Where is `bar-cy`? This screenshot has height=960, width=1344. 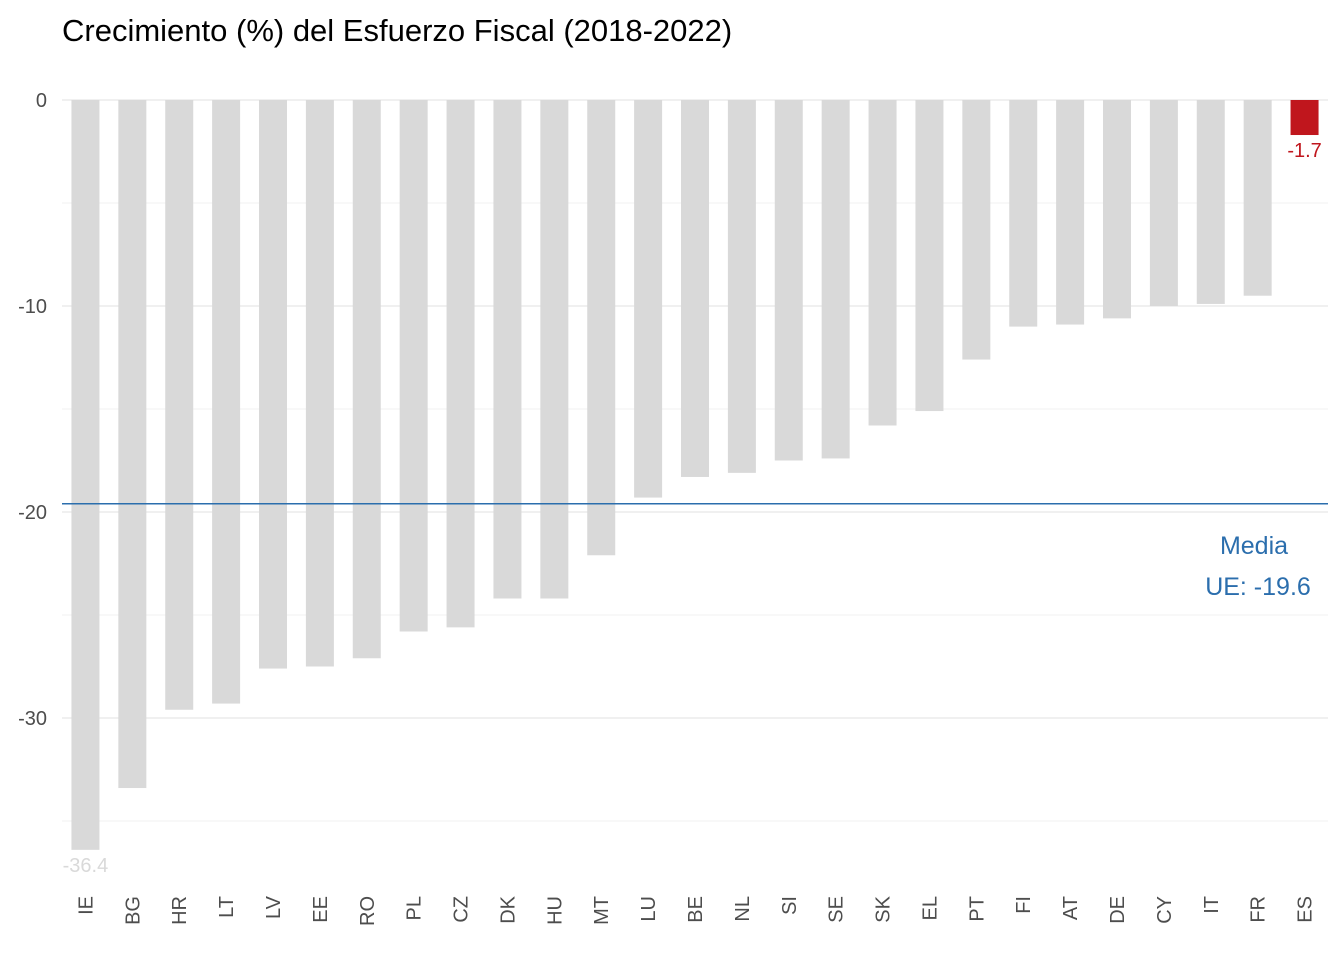
bar-cy is located at coordinates (1163, 203).